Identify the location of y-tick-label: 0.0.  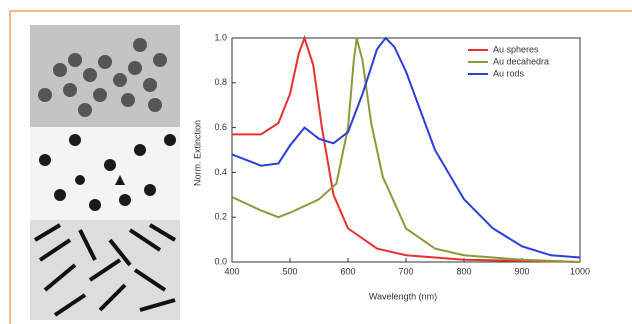
(220, 261).